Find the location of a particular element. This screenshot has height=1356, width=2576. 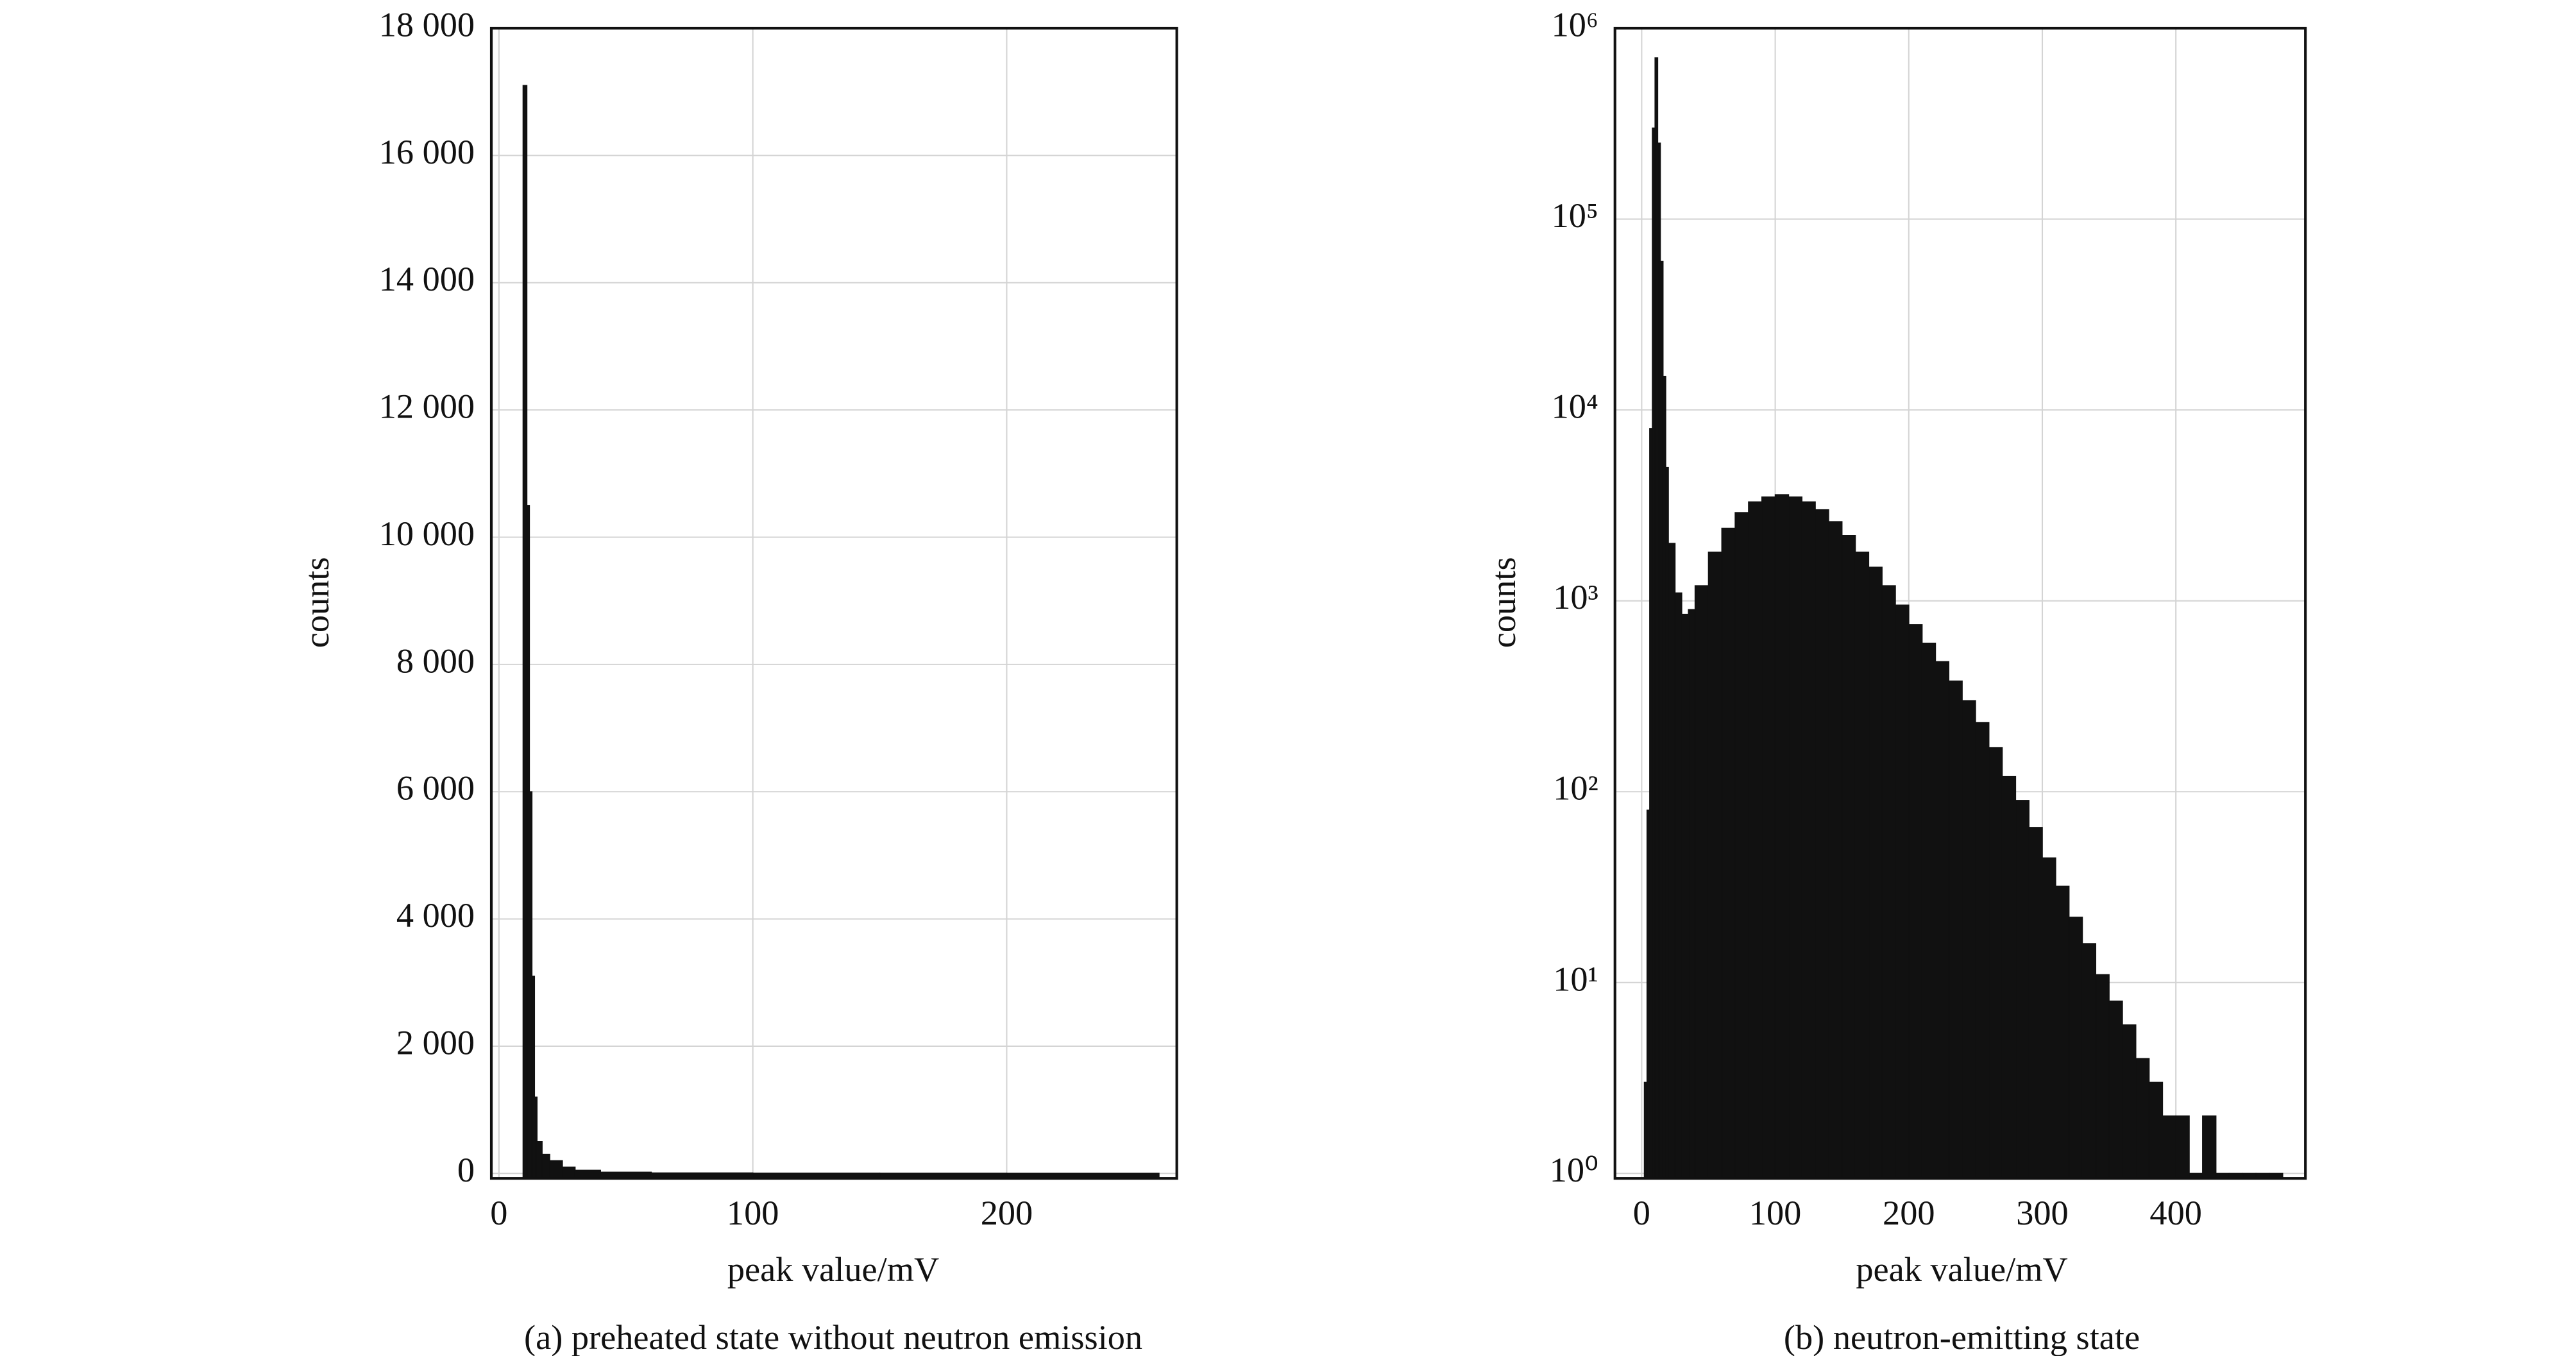

y-tick-label: 12 000 is located at coordinates (427, 406).